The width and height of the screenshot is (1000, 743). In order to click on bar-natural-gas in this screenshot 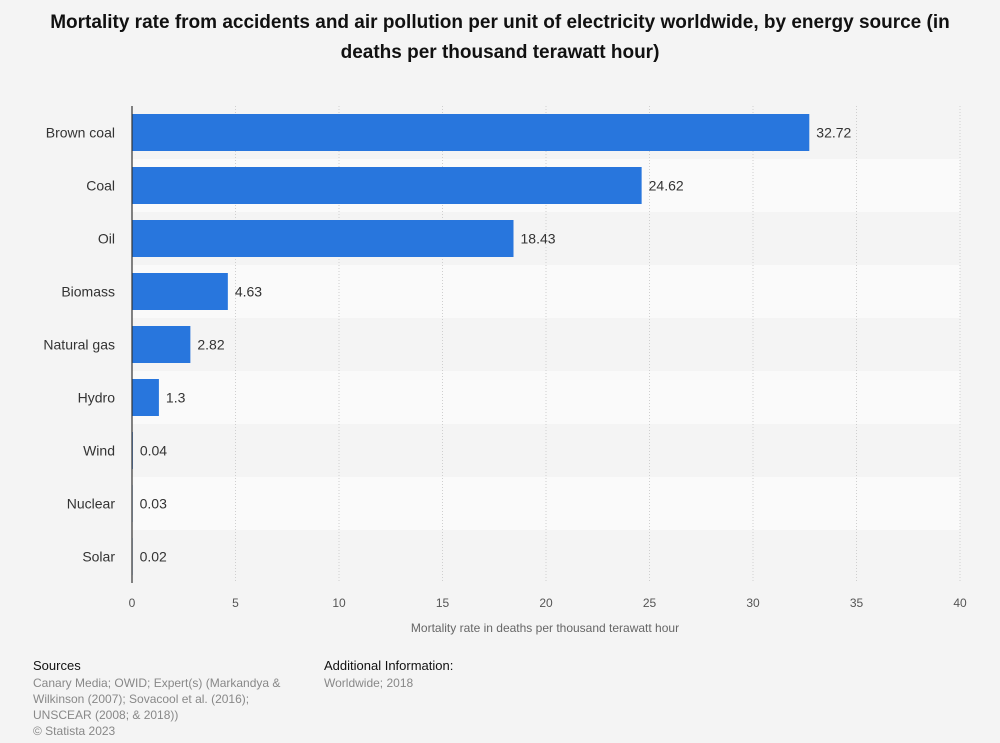, I will do `click(161, 344)`.